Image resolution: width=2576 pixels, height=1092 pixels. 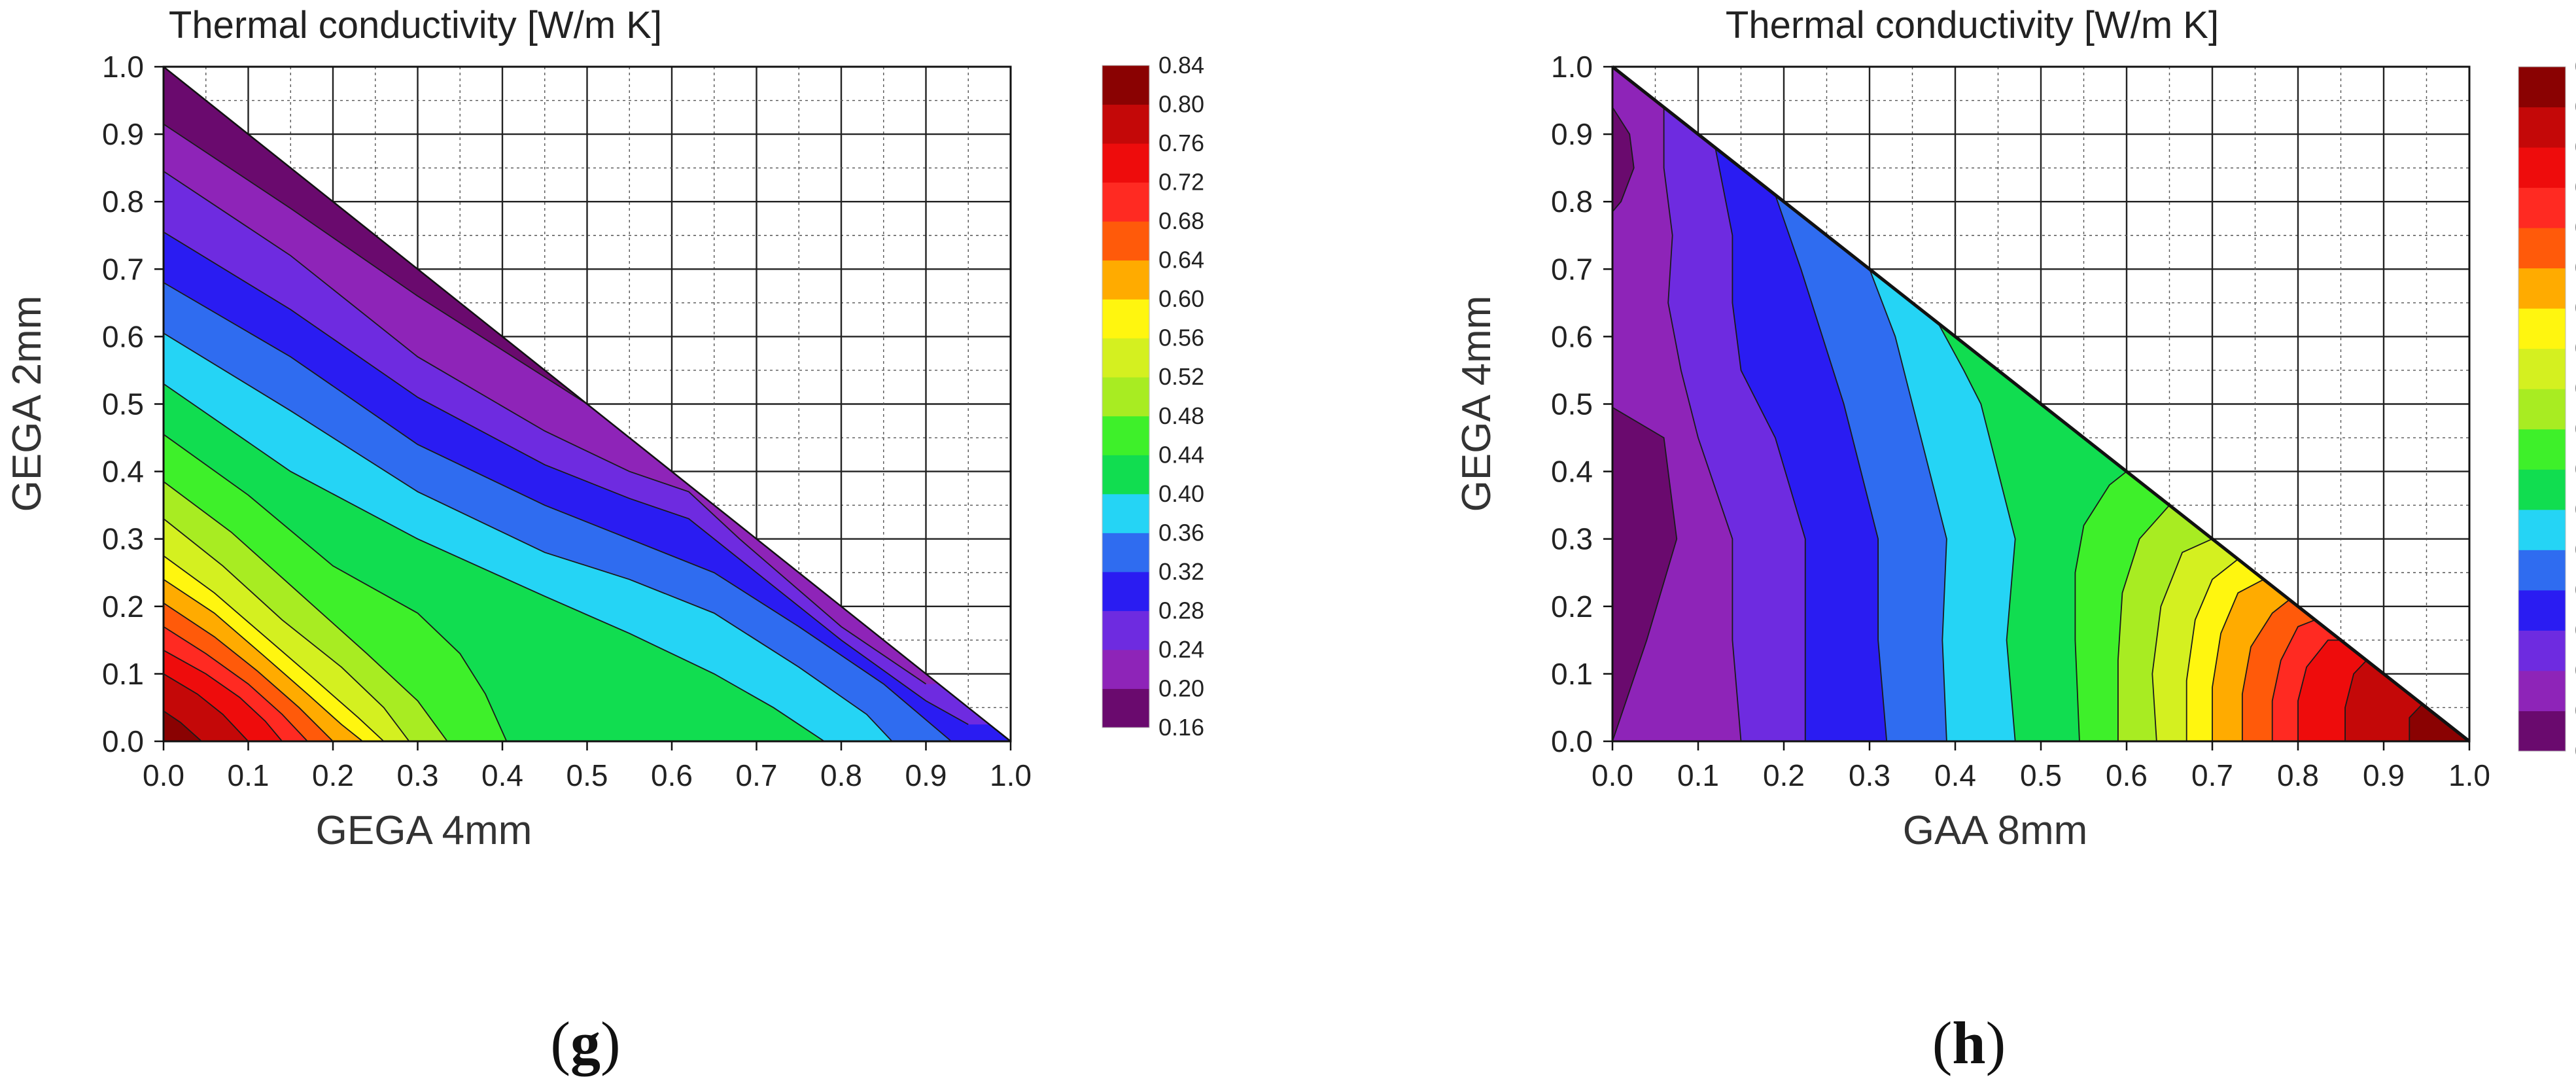 I want to click on chart-h-x-tick-label: 0.4, so click(x=1955, y=775).